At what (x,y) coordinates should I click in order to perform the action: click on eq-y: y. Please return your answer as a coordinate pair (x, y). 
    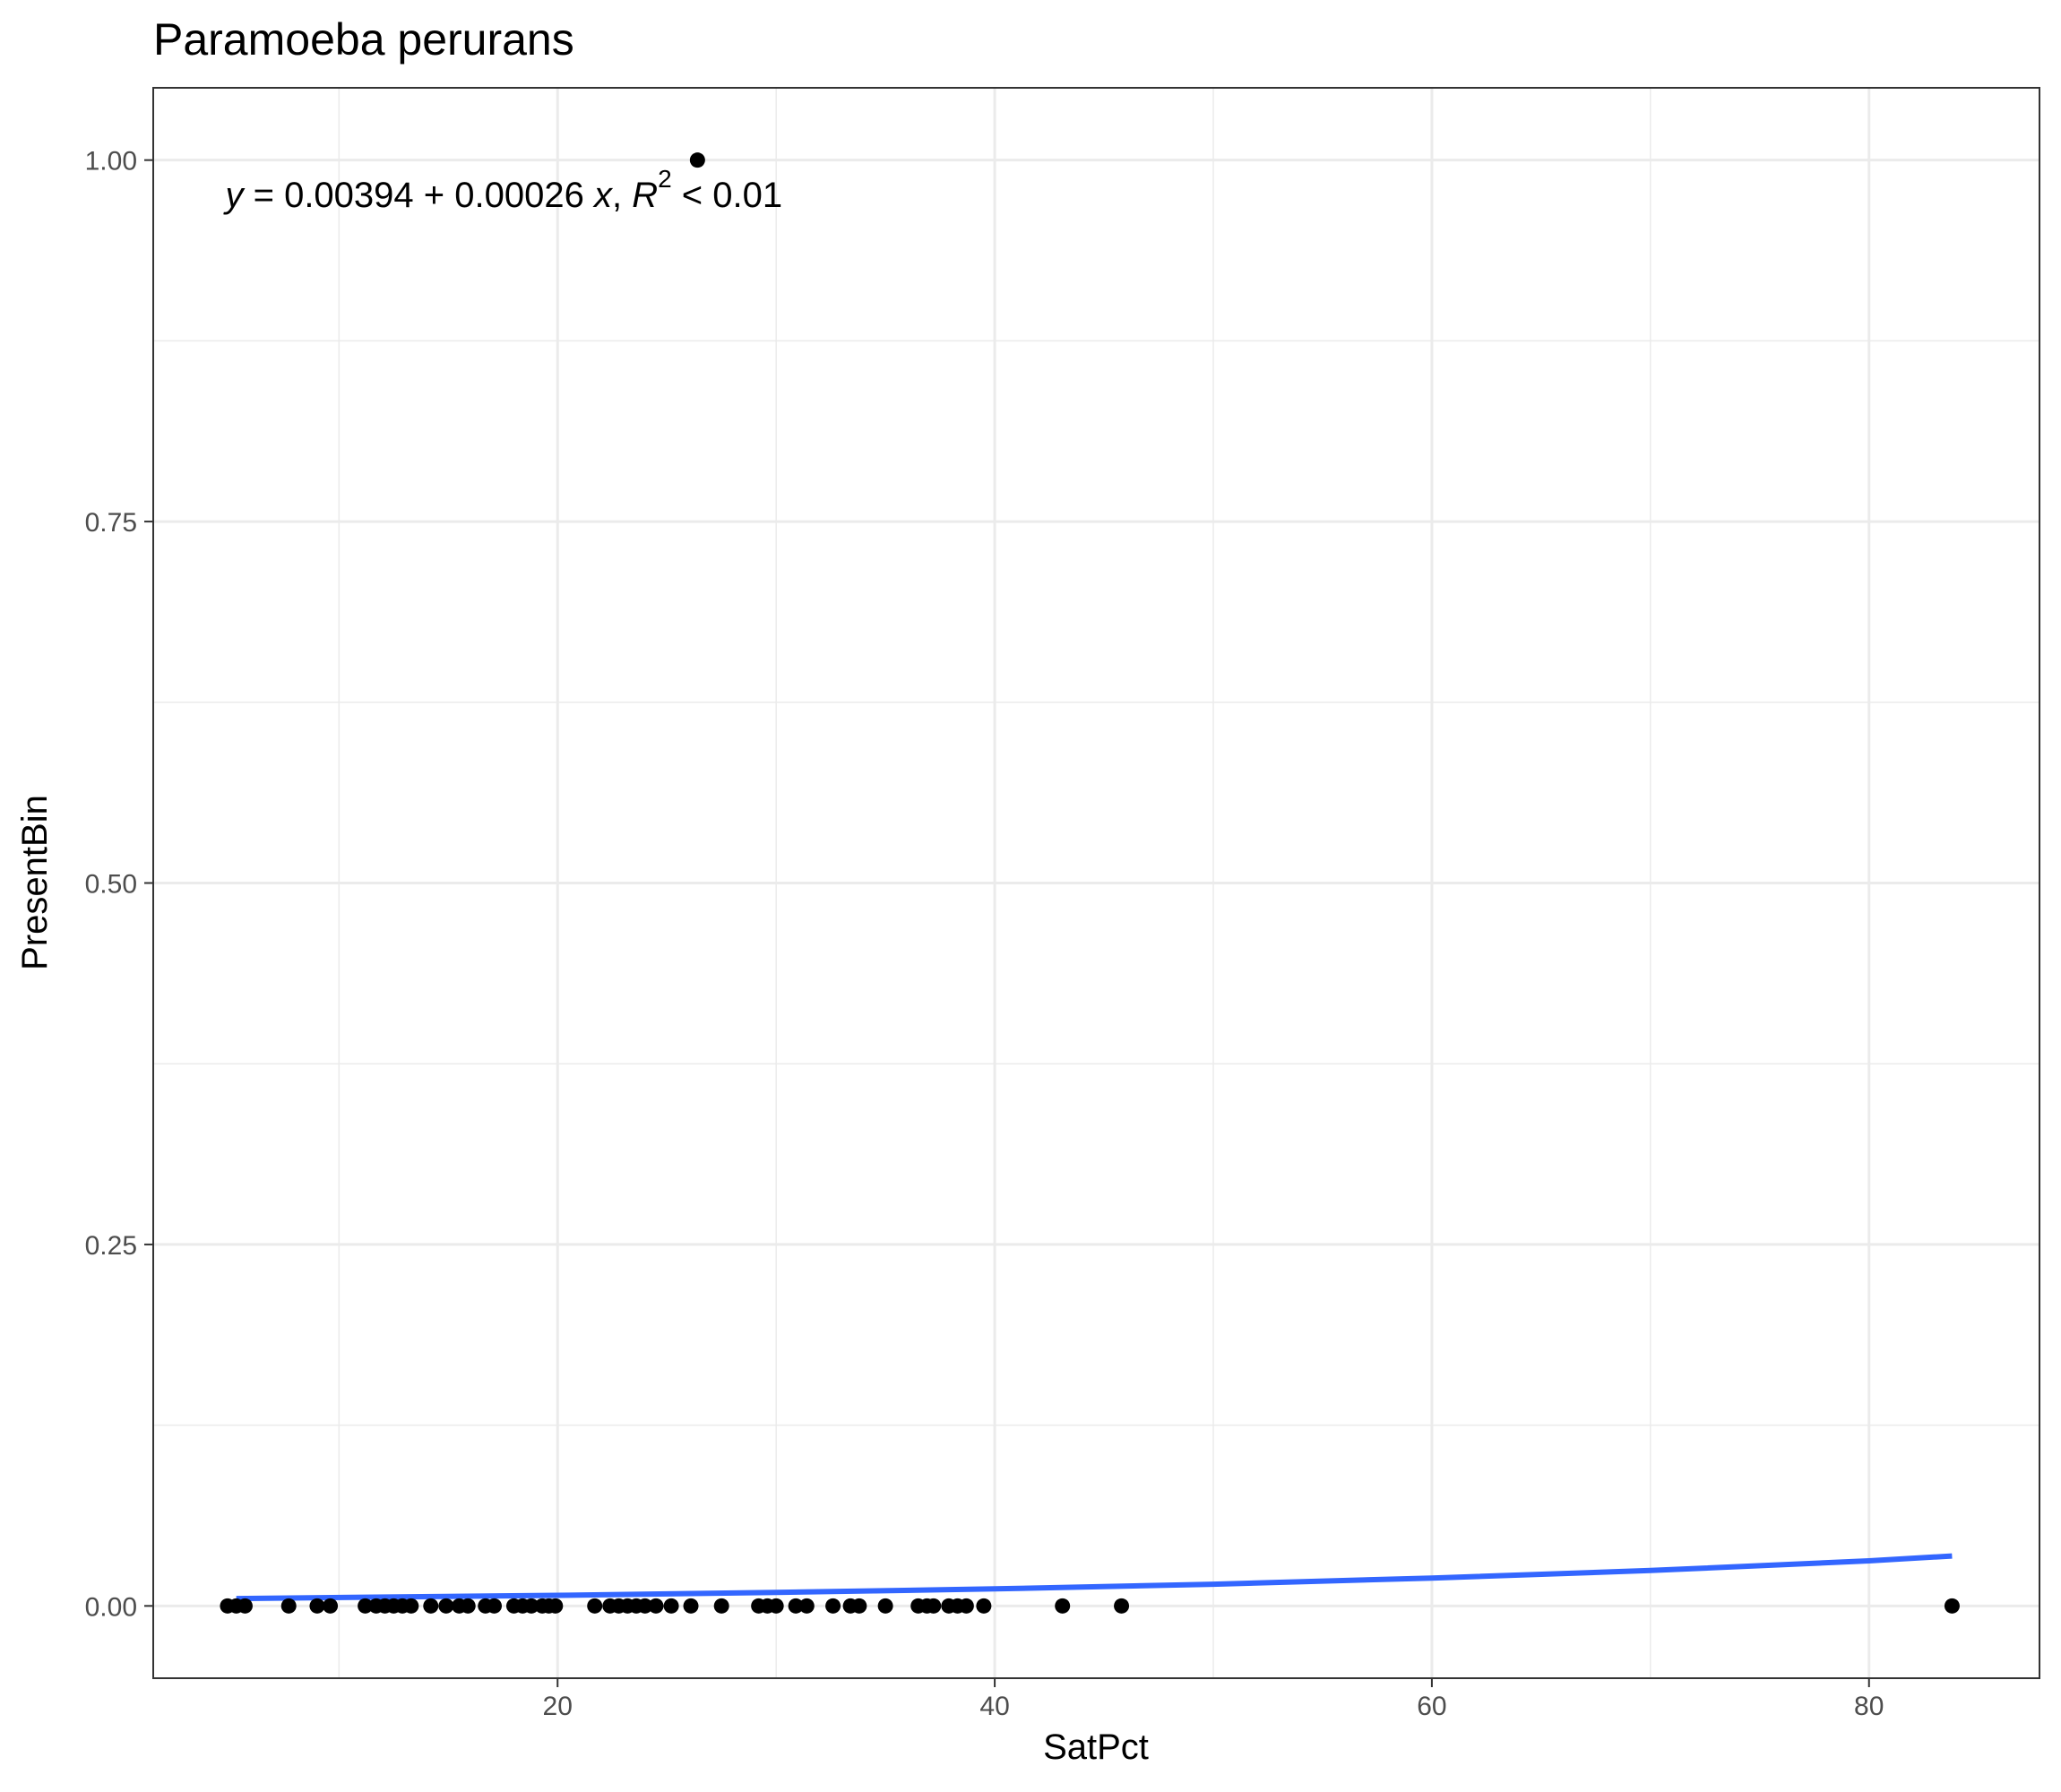
    Looking at the image, I should click on (234, 196).